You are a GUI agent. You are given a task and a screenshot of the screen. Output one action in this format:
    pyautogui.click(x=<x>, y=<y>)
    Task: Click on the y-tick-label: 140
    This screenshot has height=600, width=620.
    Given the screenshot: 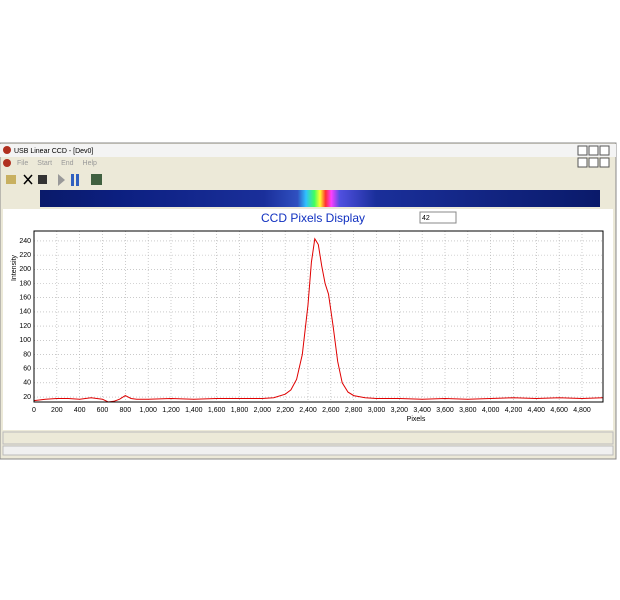 What is the action you would take?
    pyautogui.click(x=25, y=312)
    